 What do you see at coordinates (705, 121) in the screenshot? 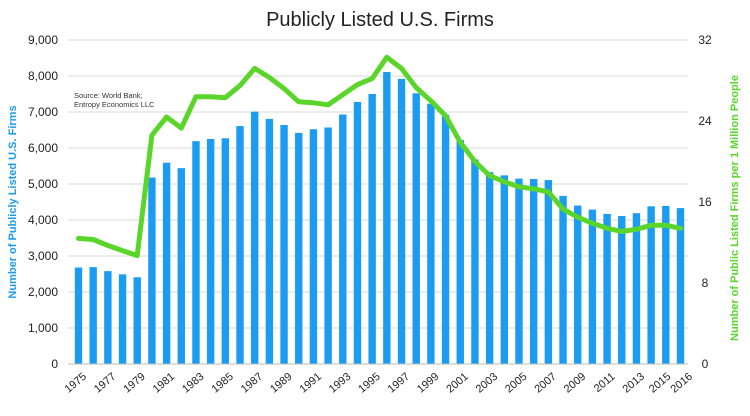
I see `y2-tick-label: 24` at bounding box center [705, 121].